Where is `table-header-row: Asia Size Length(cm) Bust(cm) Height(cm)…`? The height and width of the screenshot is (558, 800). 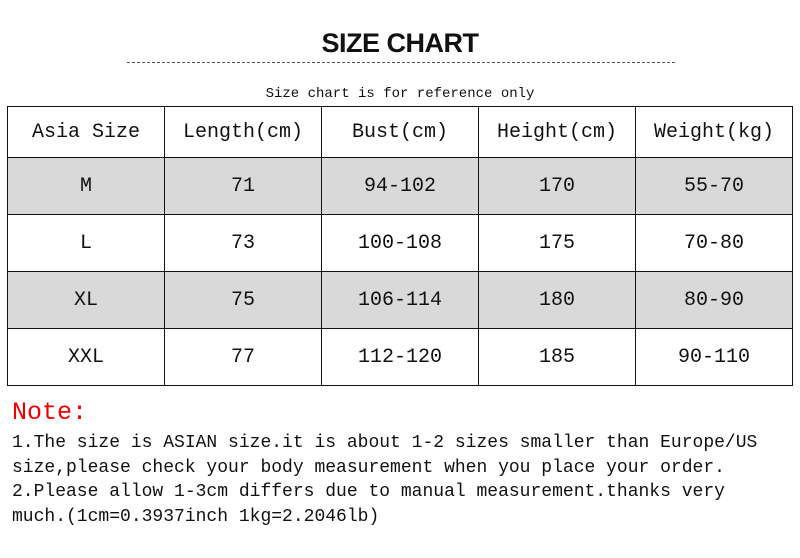
table-header-row: Asia Size Length(cm) Bust(cm) Height(cm)… is located at coordinates (400, 132).